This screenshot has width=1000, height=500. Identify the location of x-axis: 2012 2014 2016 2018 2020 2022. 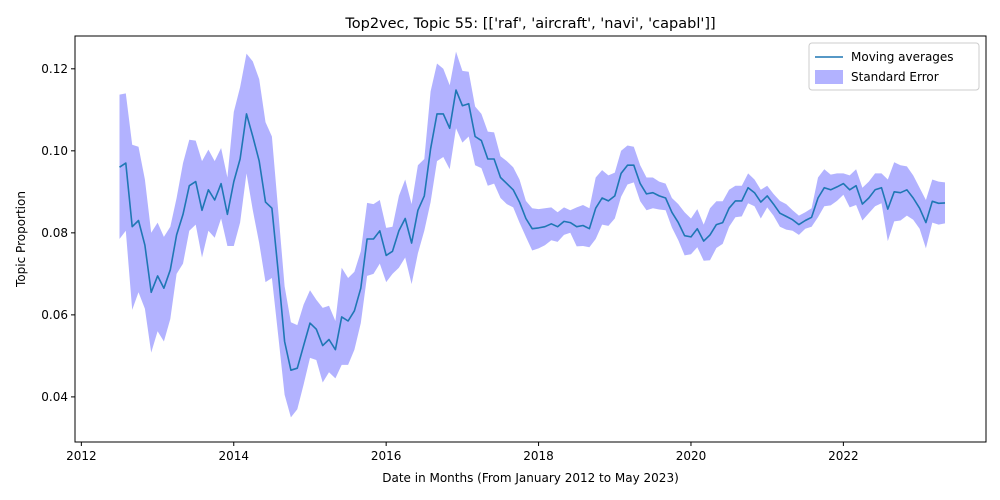
(462, 452).